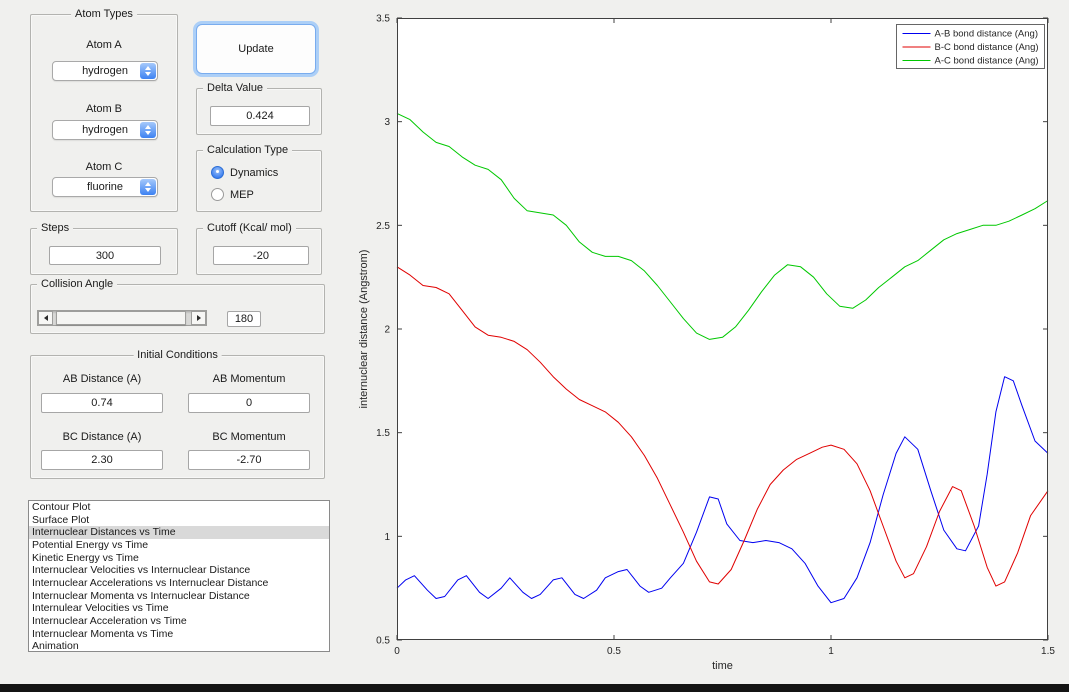 This screenshot has width=1069, height=692. I want to click on atom-c-label: Atom C, so click(104, 167).